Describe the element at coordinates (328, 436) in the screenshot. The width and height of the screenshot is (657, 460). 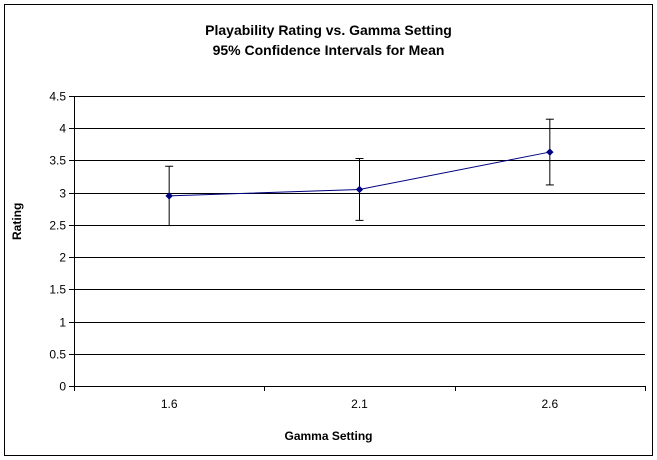
I see `x-axis-label: Gamma Setting` at that location.